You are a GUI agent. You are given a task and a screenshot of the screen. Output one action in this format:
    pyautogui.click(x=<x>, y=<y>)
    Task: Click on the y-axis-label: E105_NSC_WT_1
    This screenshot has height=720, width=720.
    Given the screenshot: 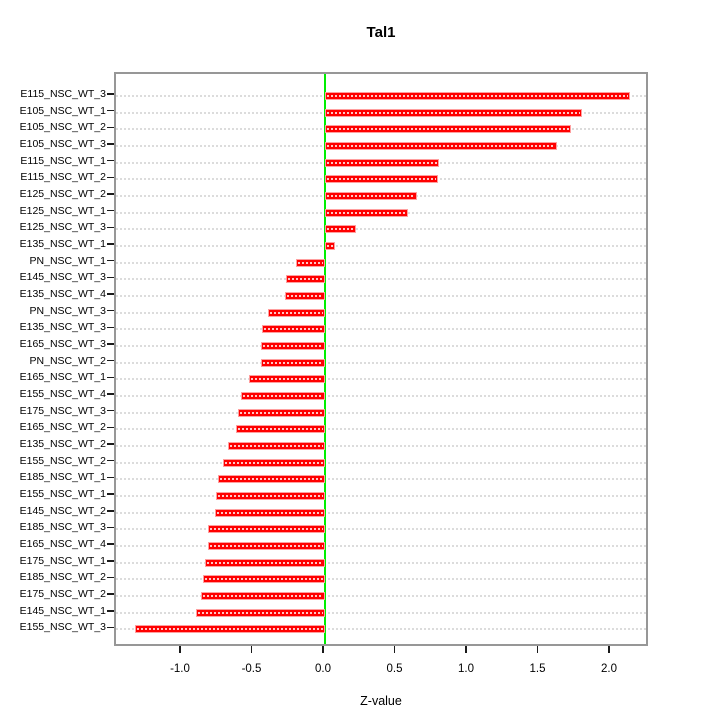 What is the action you would take?
    pyautogui.click(x=62, y=110)
    